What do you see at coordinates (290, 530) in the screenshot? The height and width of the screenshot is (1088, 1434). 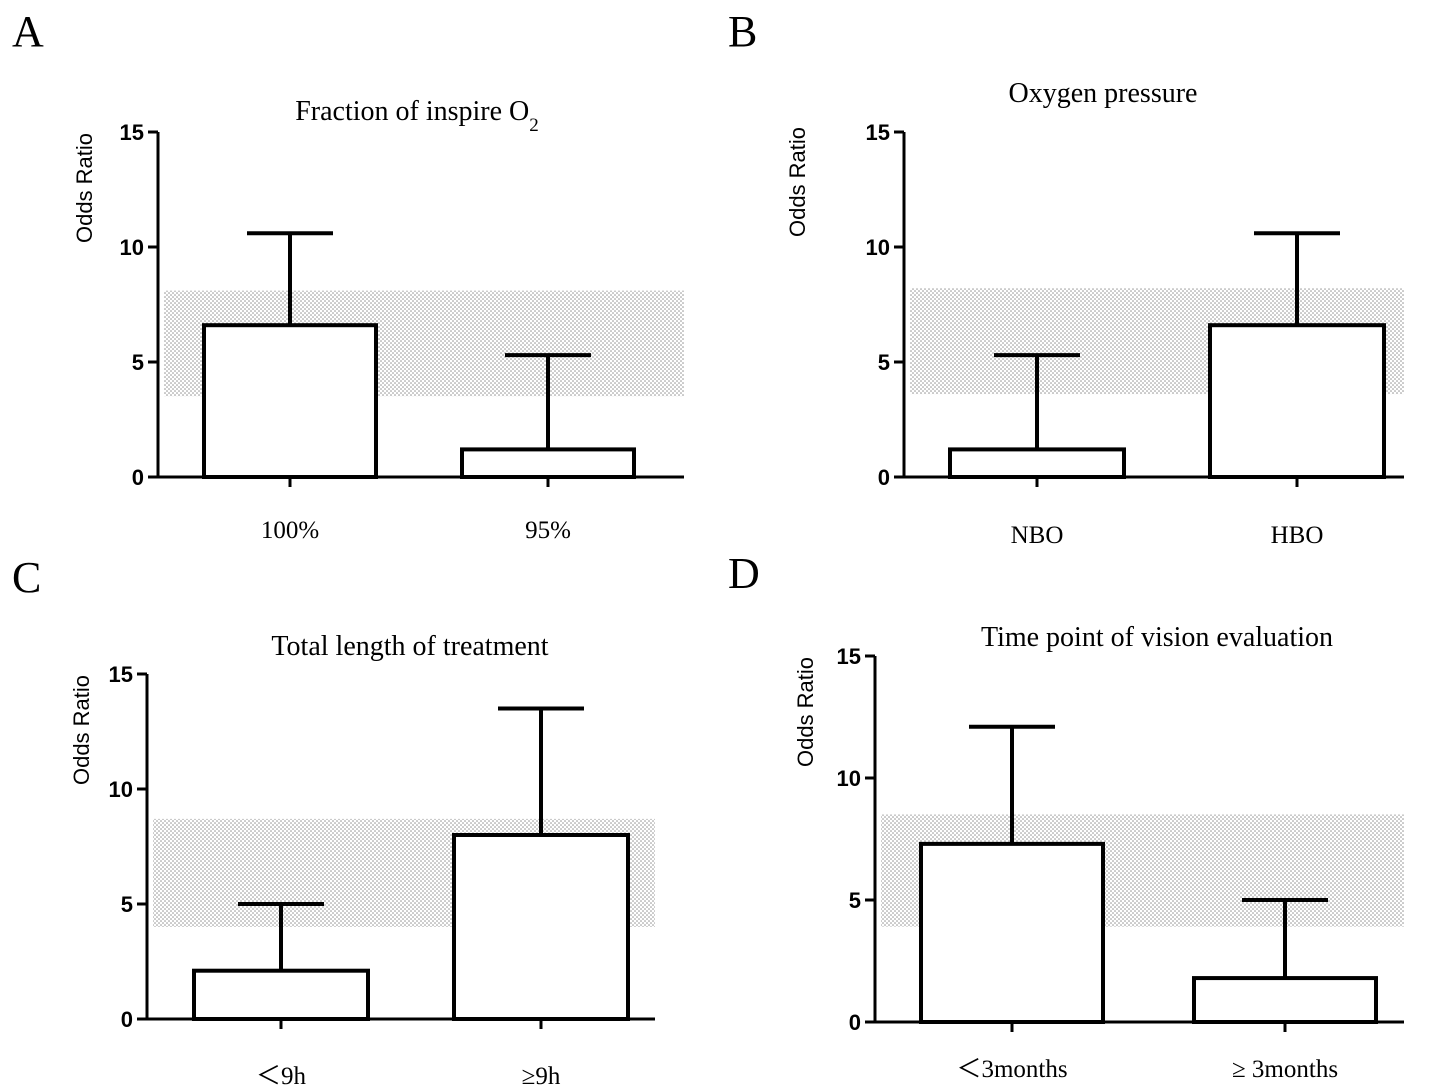 I see `x-tick-label: 100%` at bounding box center [290, 530].